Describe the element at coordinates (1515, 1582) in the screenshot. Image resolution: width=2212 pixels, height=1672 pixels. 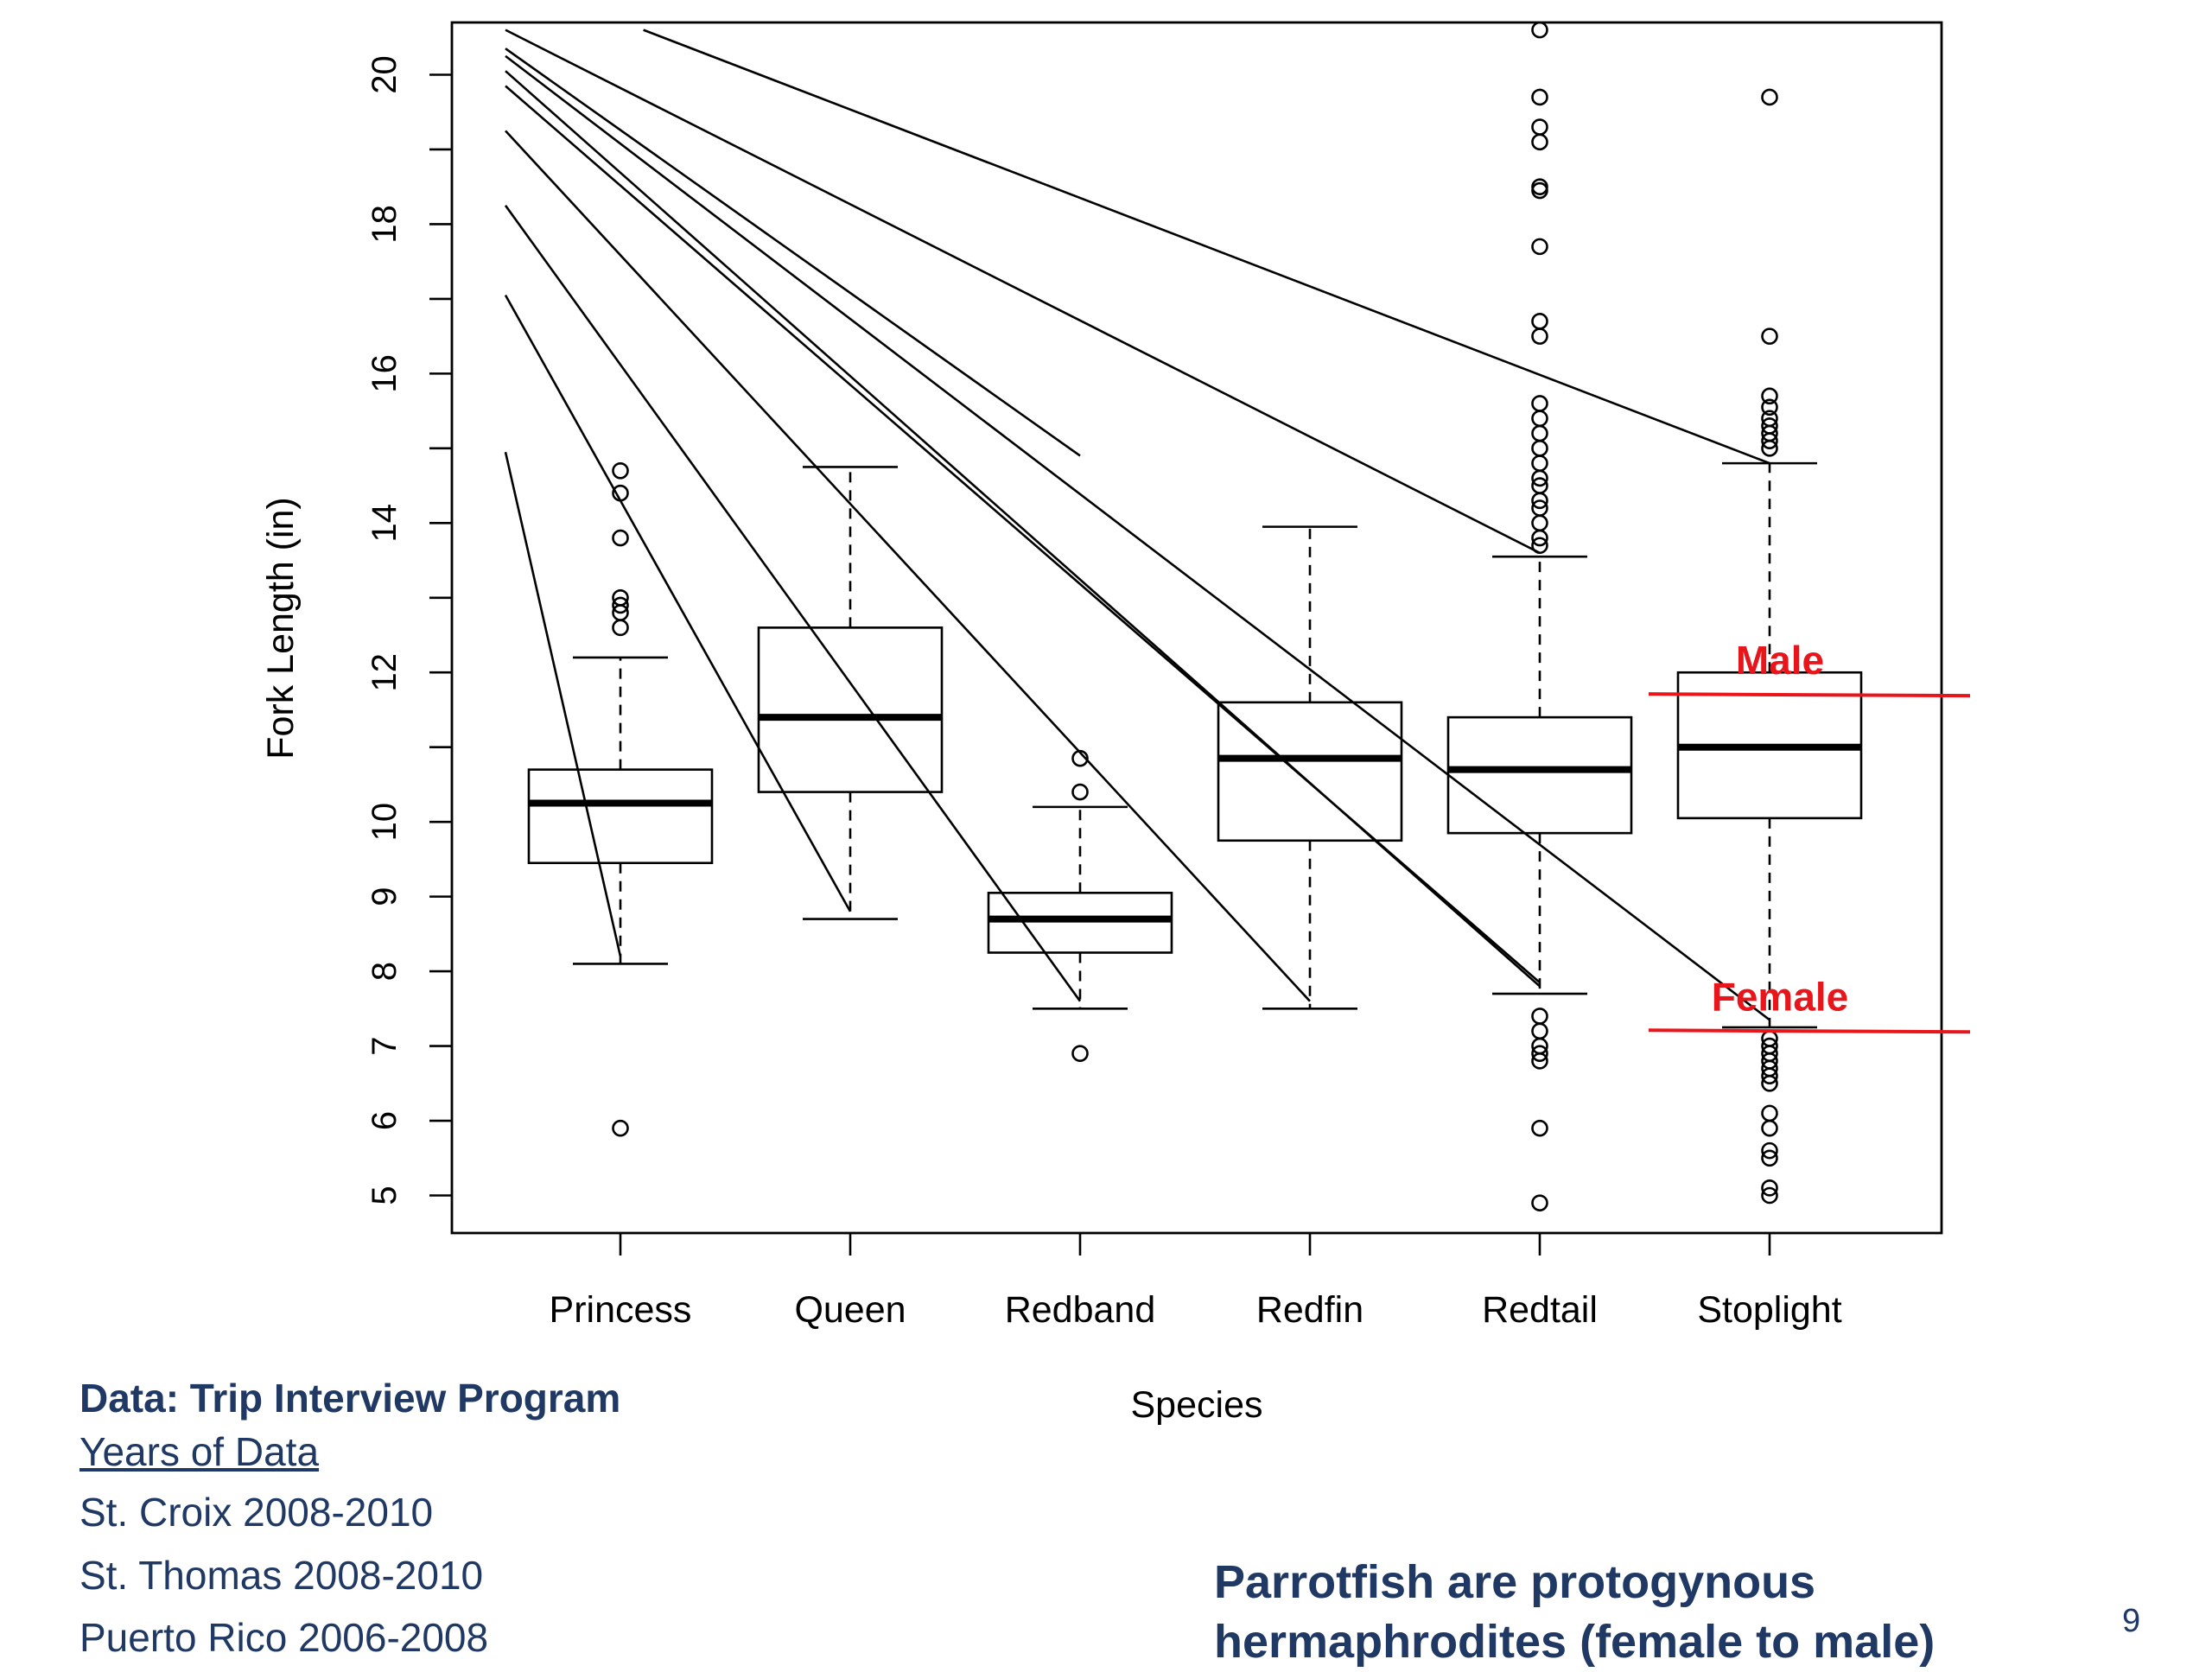
I see `note-line-1: Parrotfish are protogynous` at that location.